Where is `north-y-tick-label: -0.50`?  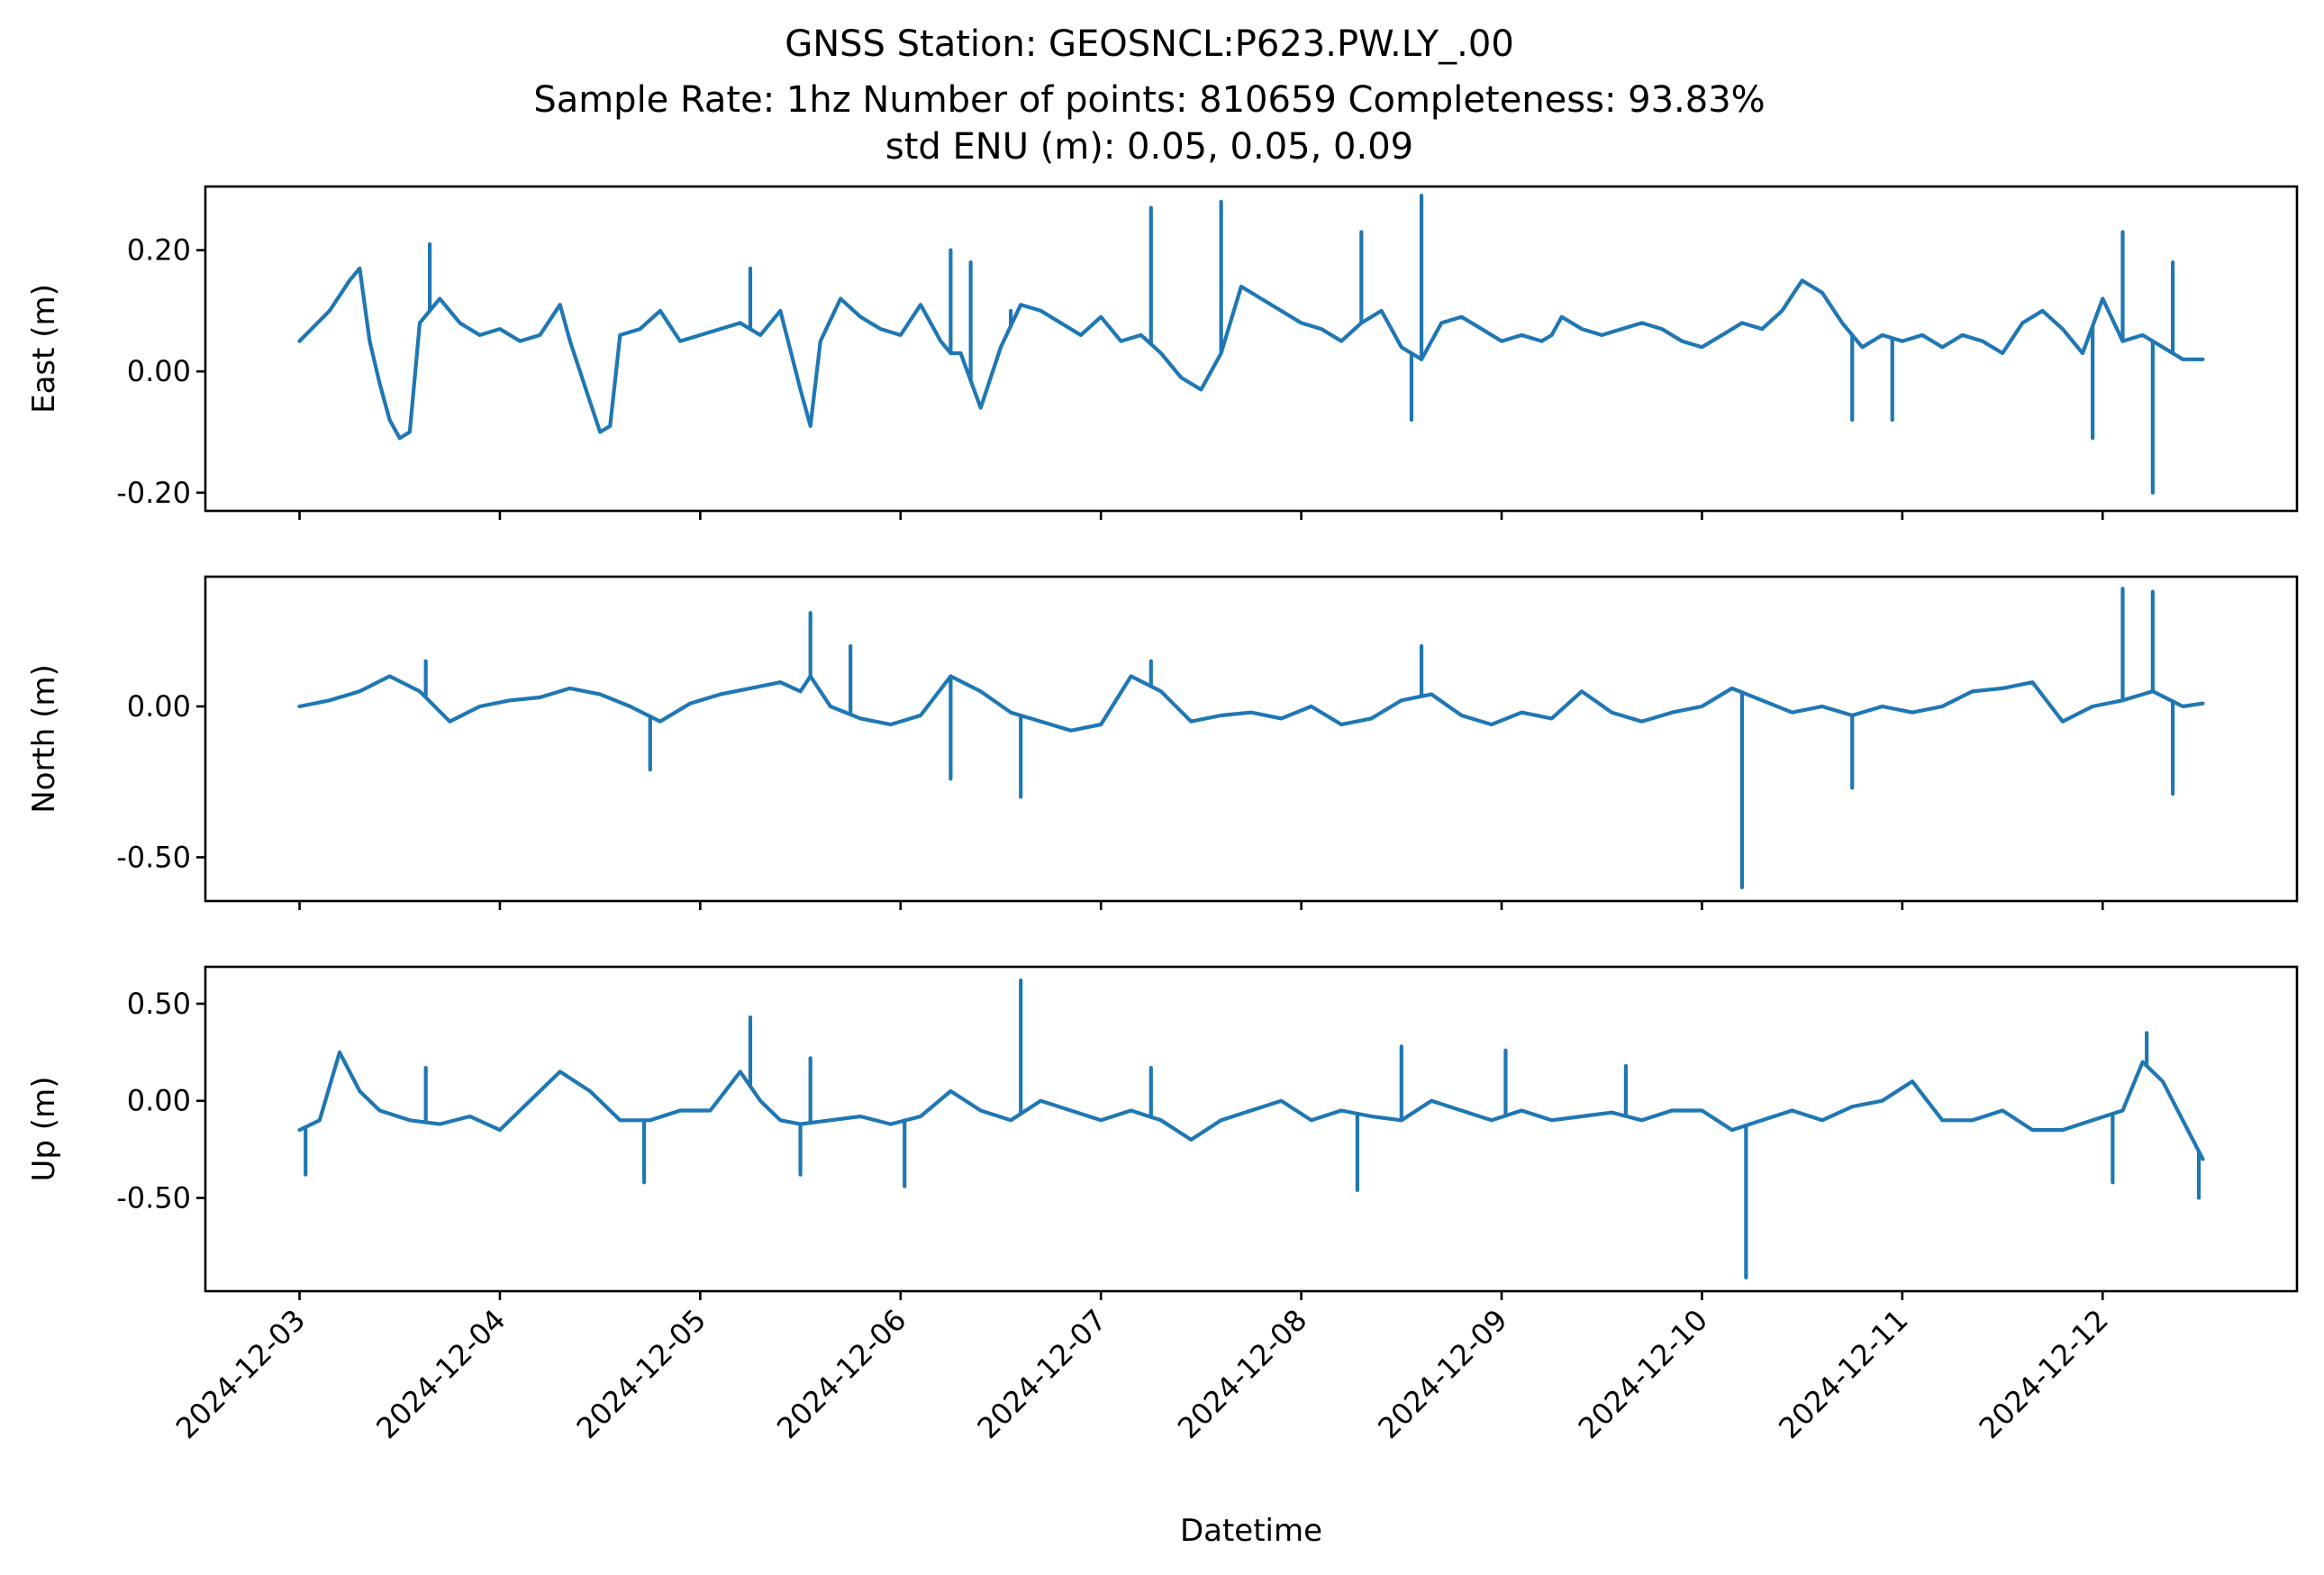 north-y-tick-label: -0.50 is located at coordinates (154, 857).